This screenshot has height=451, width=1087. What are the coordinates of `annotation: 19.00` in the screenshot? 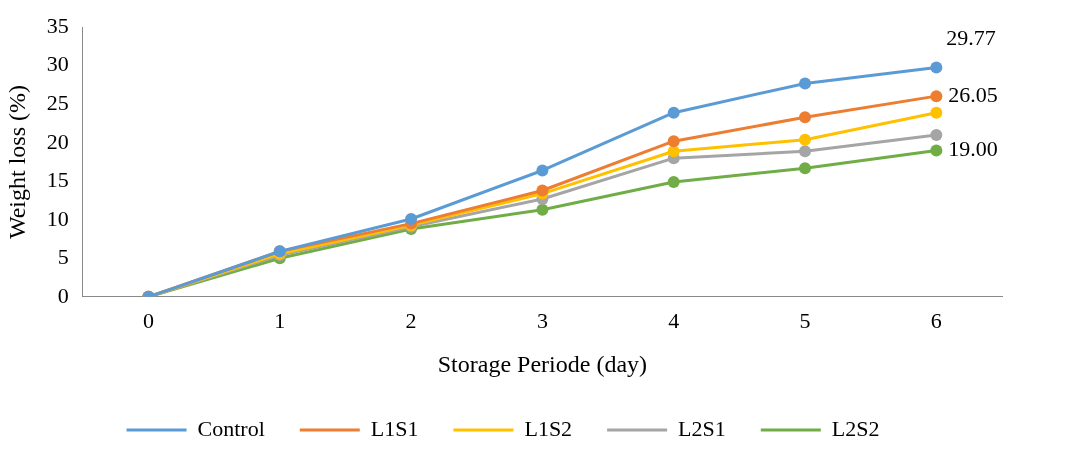 It's located at (973, 149).